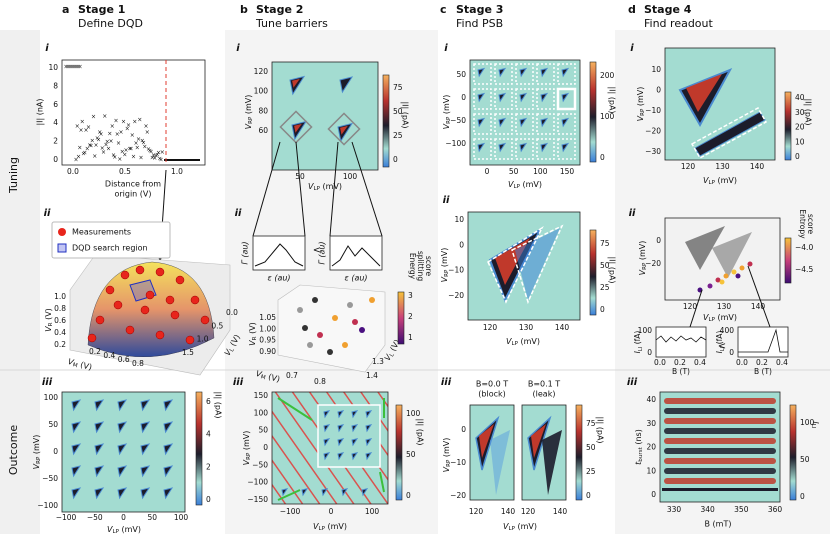  Describe the element at coordinates (410, 295) in the screenshot. I see `tick-label: 3` at that location.